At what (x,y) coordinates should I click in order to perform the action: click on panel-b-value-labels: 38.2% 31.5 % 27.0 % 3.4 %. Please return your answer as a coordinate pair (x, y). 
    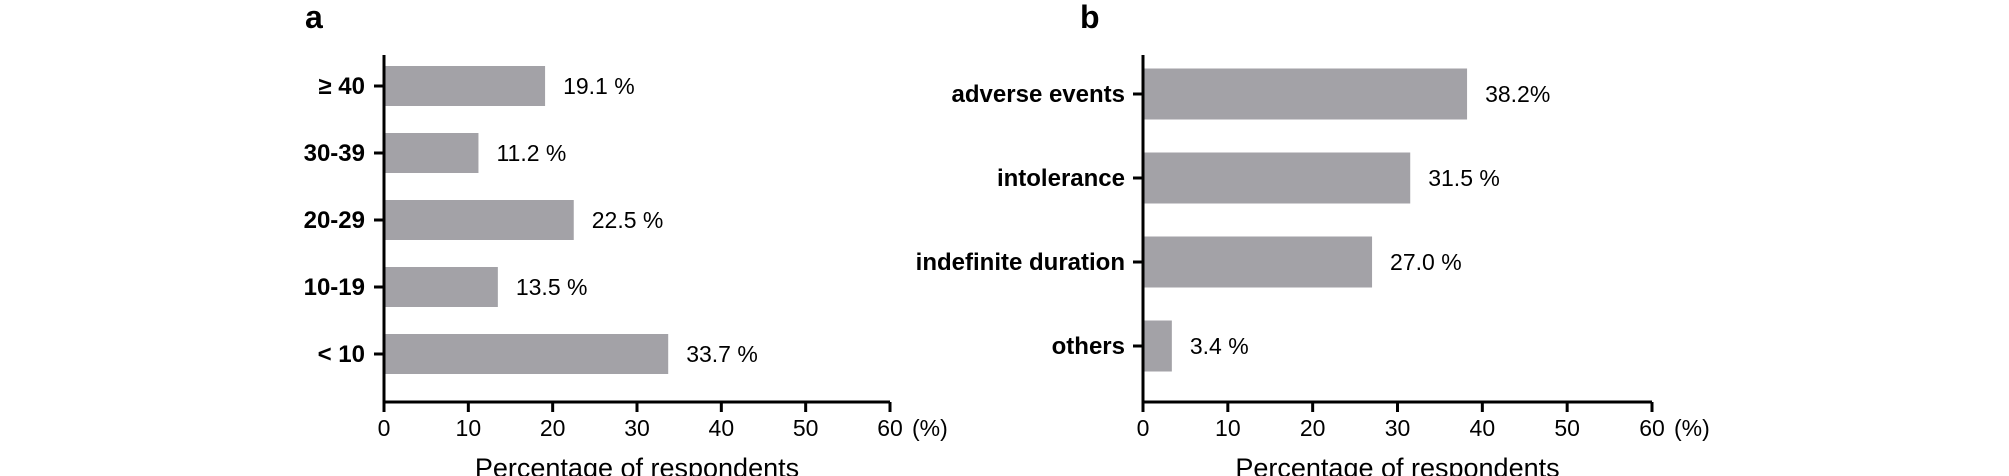
    Looking at the image, I should click on (1370, 220).